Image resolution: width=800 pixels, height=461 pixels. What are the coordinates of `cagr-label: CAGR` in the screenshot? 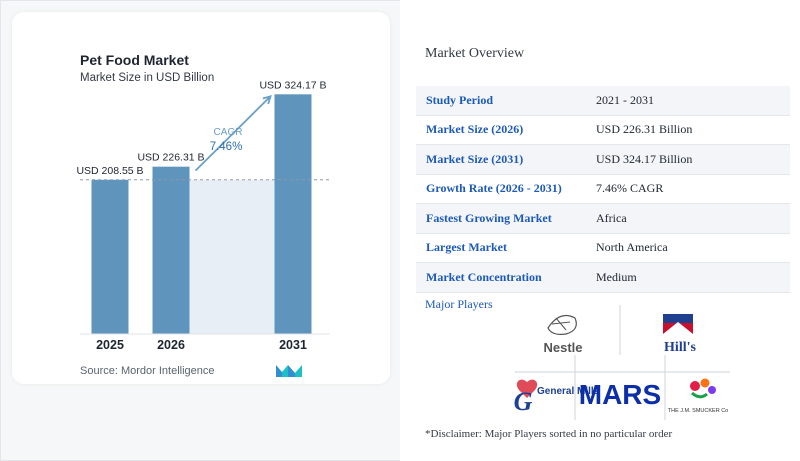 It's located at (228, 132).